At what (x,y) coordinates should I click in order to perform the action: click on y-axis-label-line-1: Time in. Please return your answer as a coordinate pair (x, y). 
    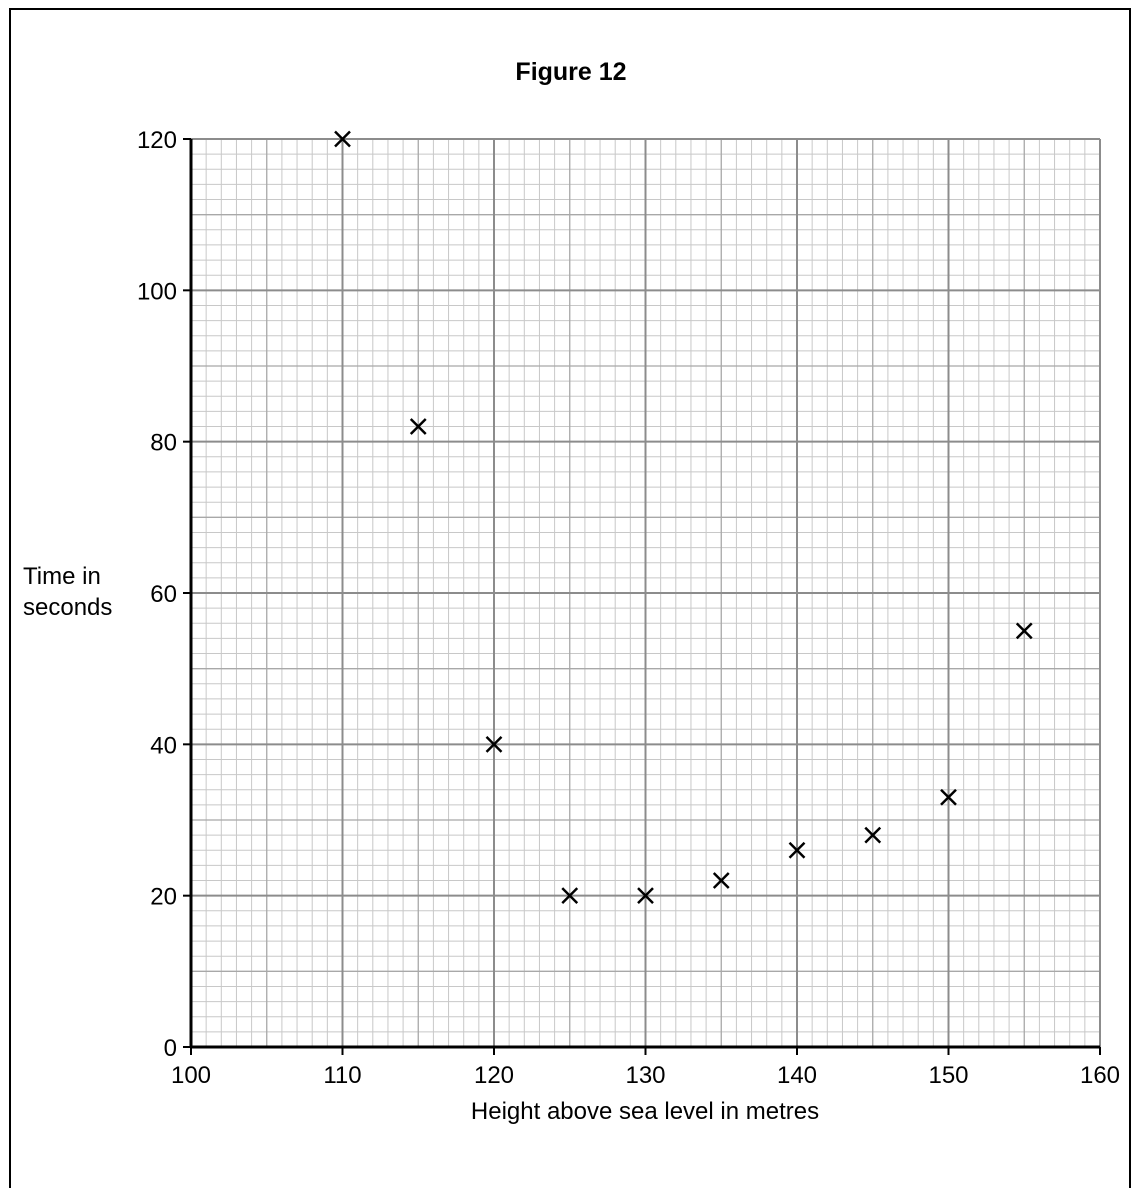
    Looking at the image, I should click on (62, 576).